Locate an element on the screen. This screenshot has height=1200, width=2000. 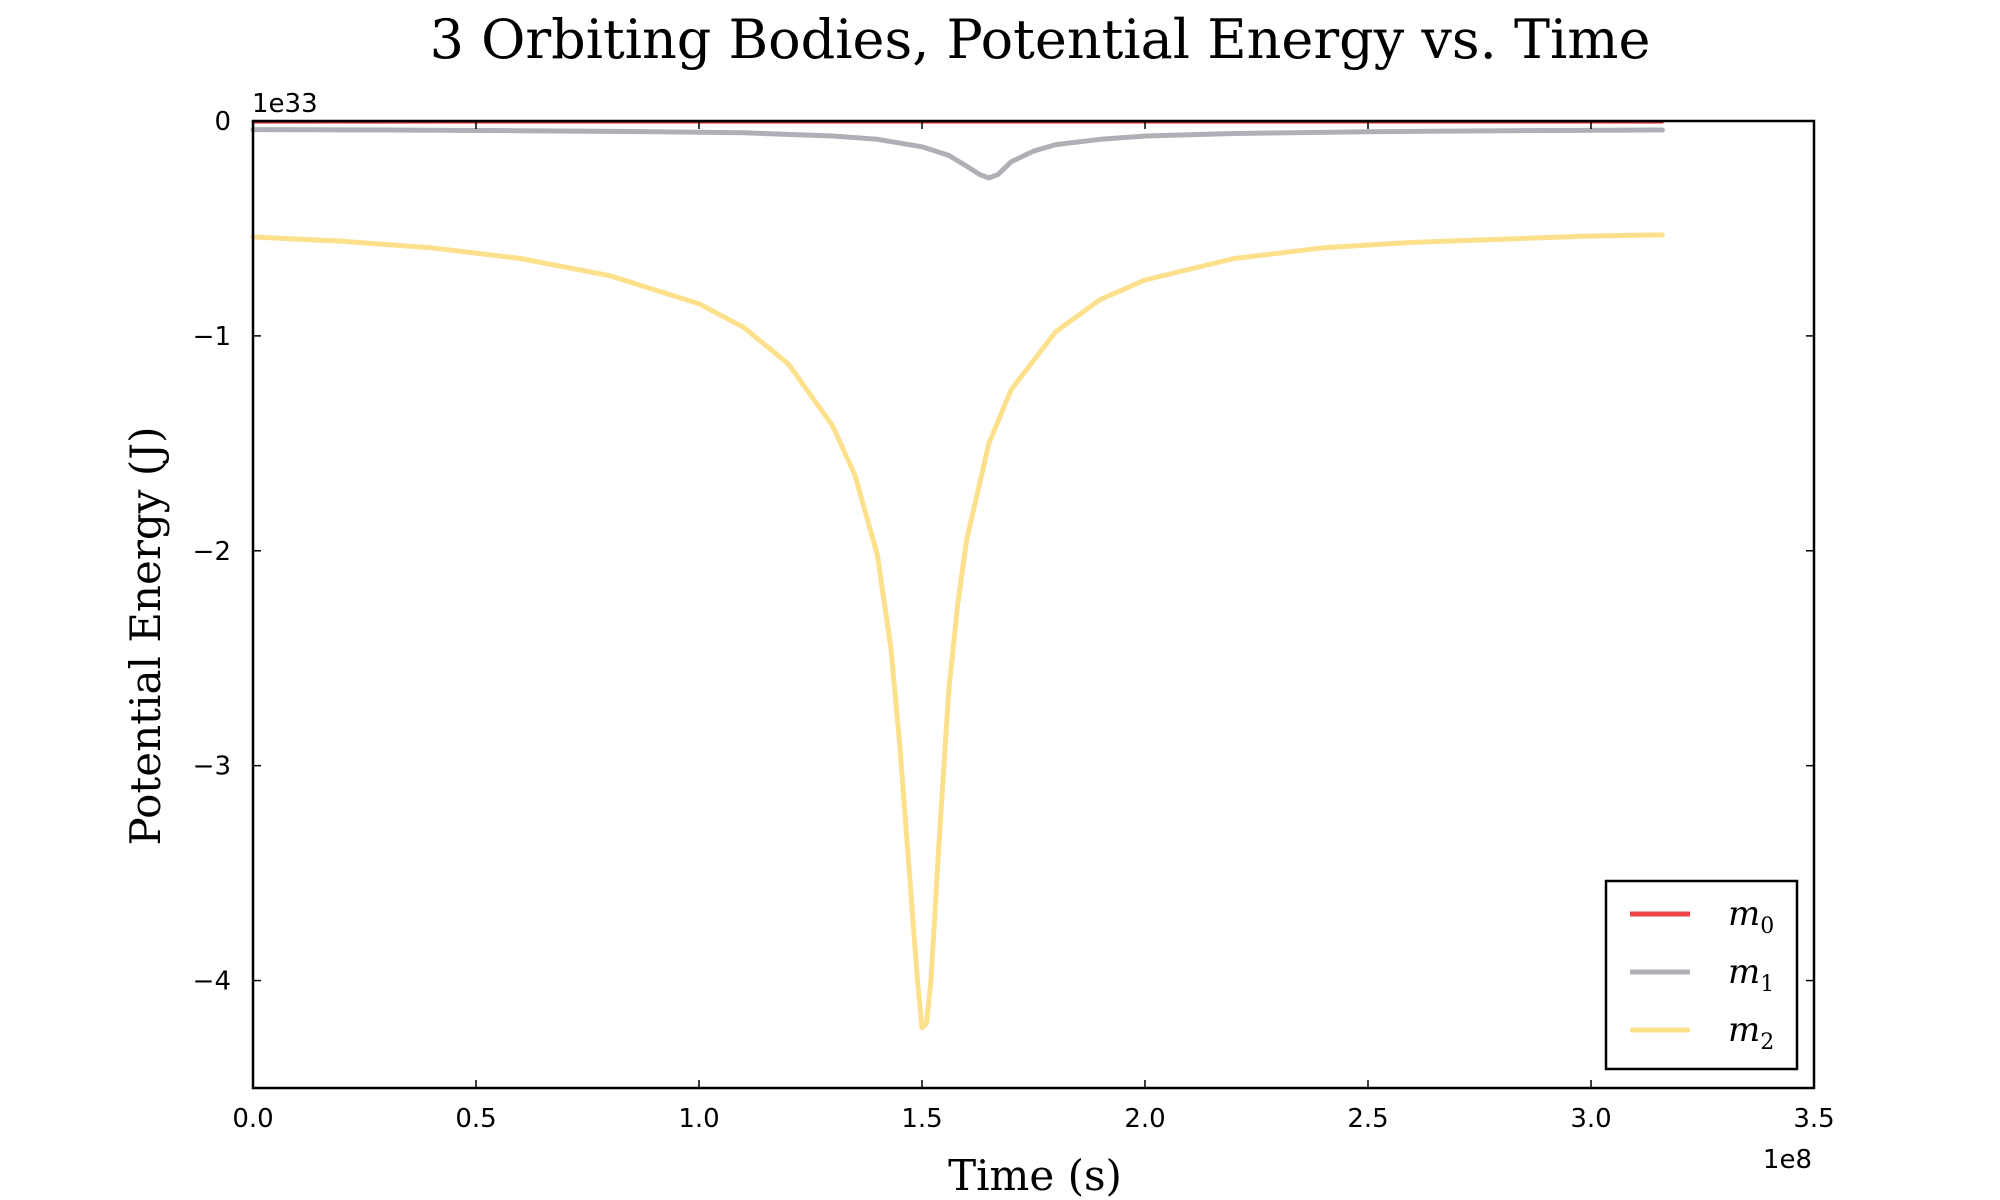
x-tick-label: 3.5 is located at coordinates (1813, 1119).